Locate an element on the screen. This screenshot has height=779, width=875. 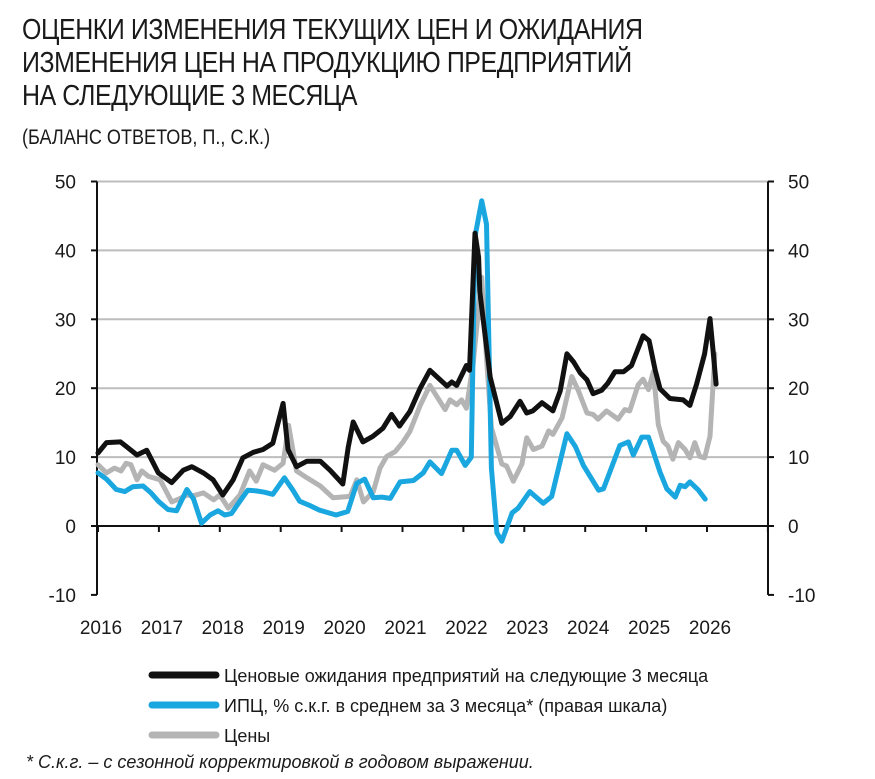
x-tick-label: 2025 is located at coordinates (649, 628).